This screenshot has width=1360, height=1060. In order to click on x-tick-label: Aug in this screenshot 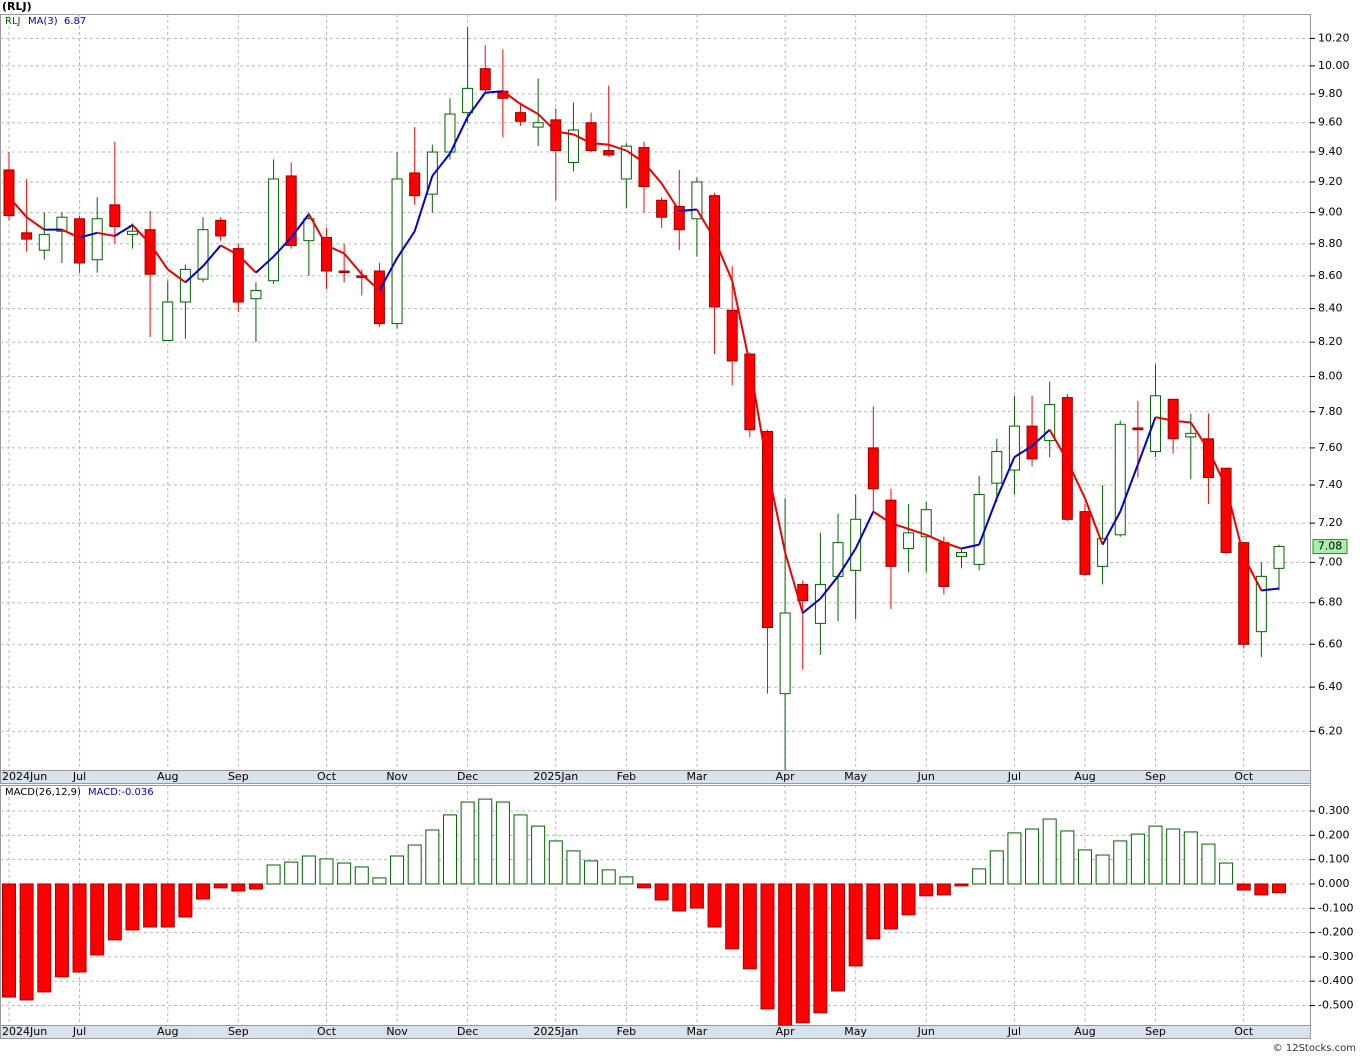, I will do `click(1084, 776)`.